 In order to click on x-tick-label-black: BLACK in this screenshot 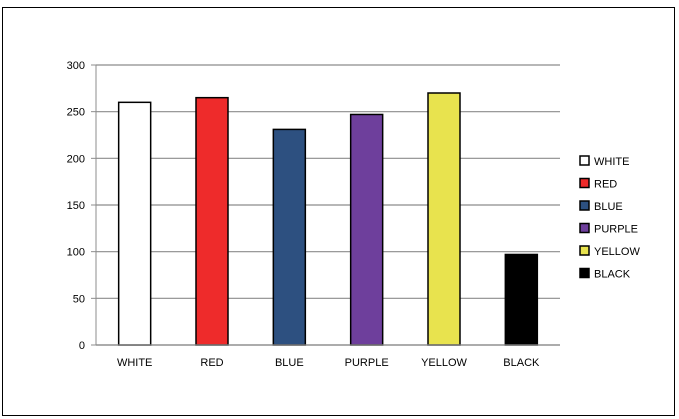, I will do `click(521, 363)`.